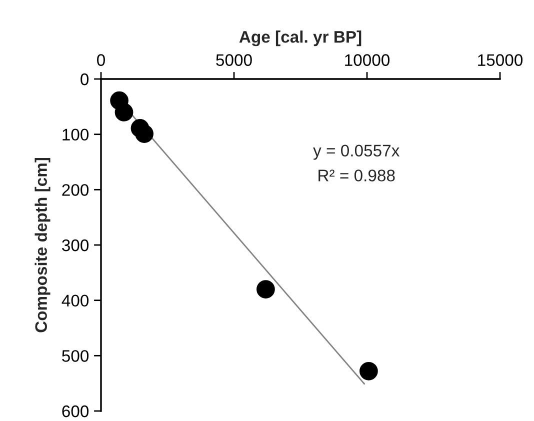  Describe the element at coordinates (75, 411) in the screenshot. I see `y-tick-label: 600` at that location.